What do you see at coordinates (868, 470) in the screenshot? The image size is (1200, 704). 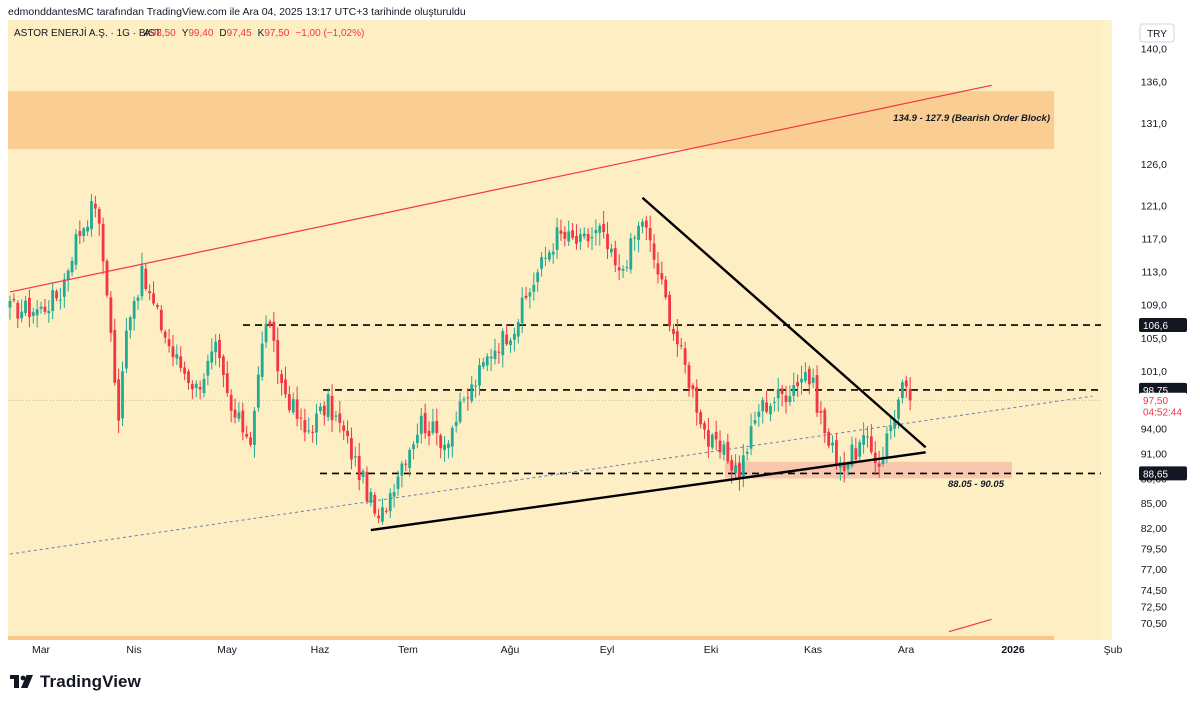 I see `support-zone` at bounding box center [868, 470].